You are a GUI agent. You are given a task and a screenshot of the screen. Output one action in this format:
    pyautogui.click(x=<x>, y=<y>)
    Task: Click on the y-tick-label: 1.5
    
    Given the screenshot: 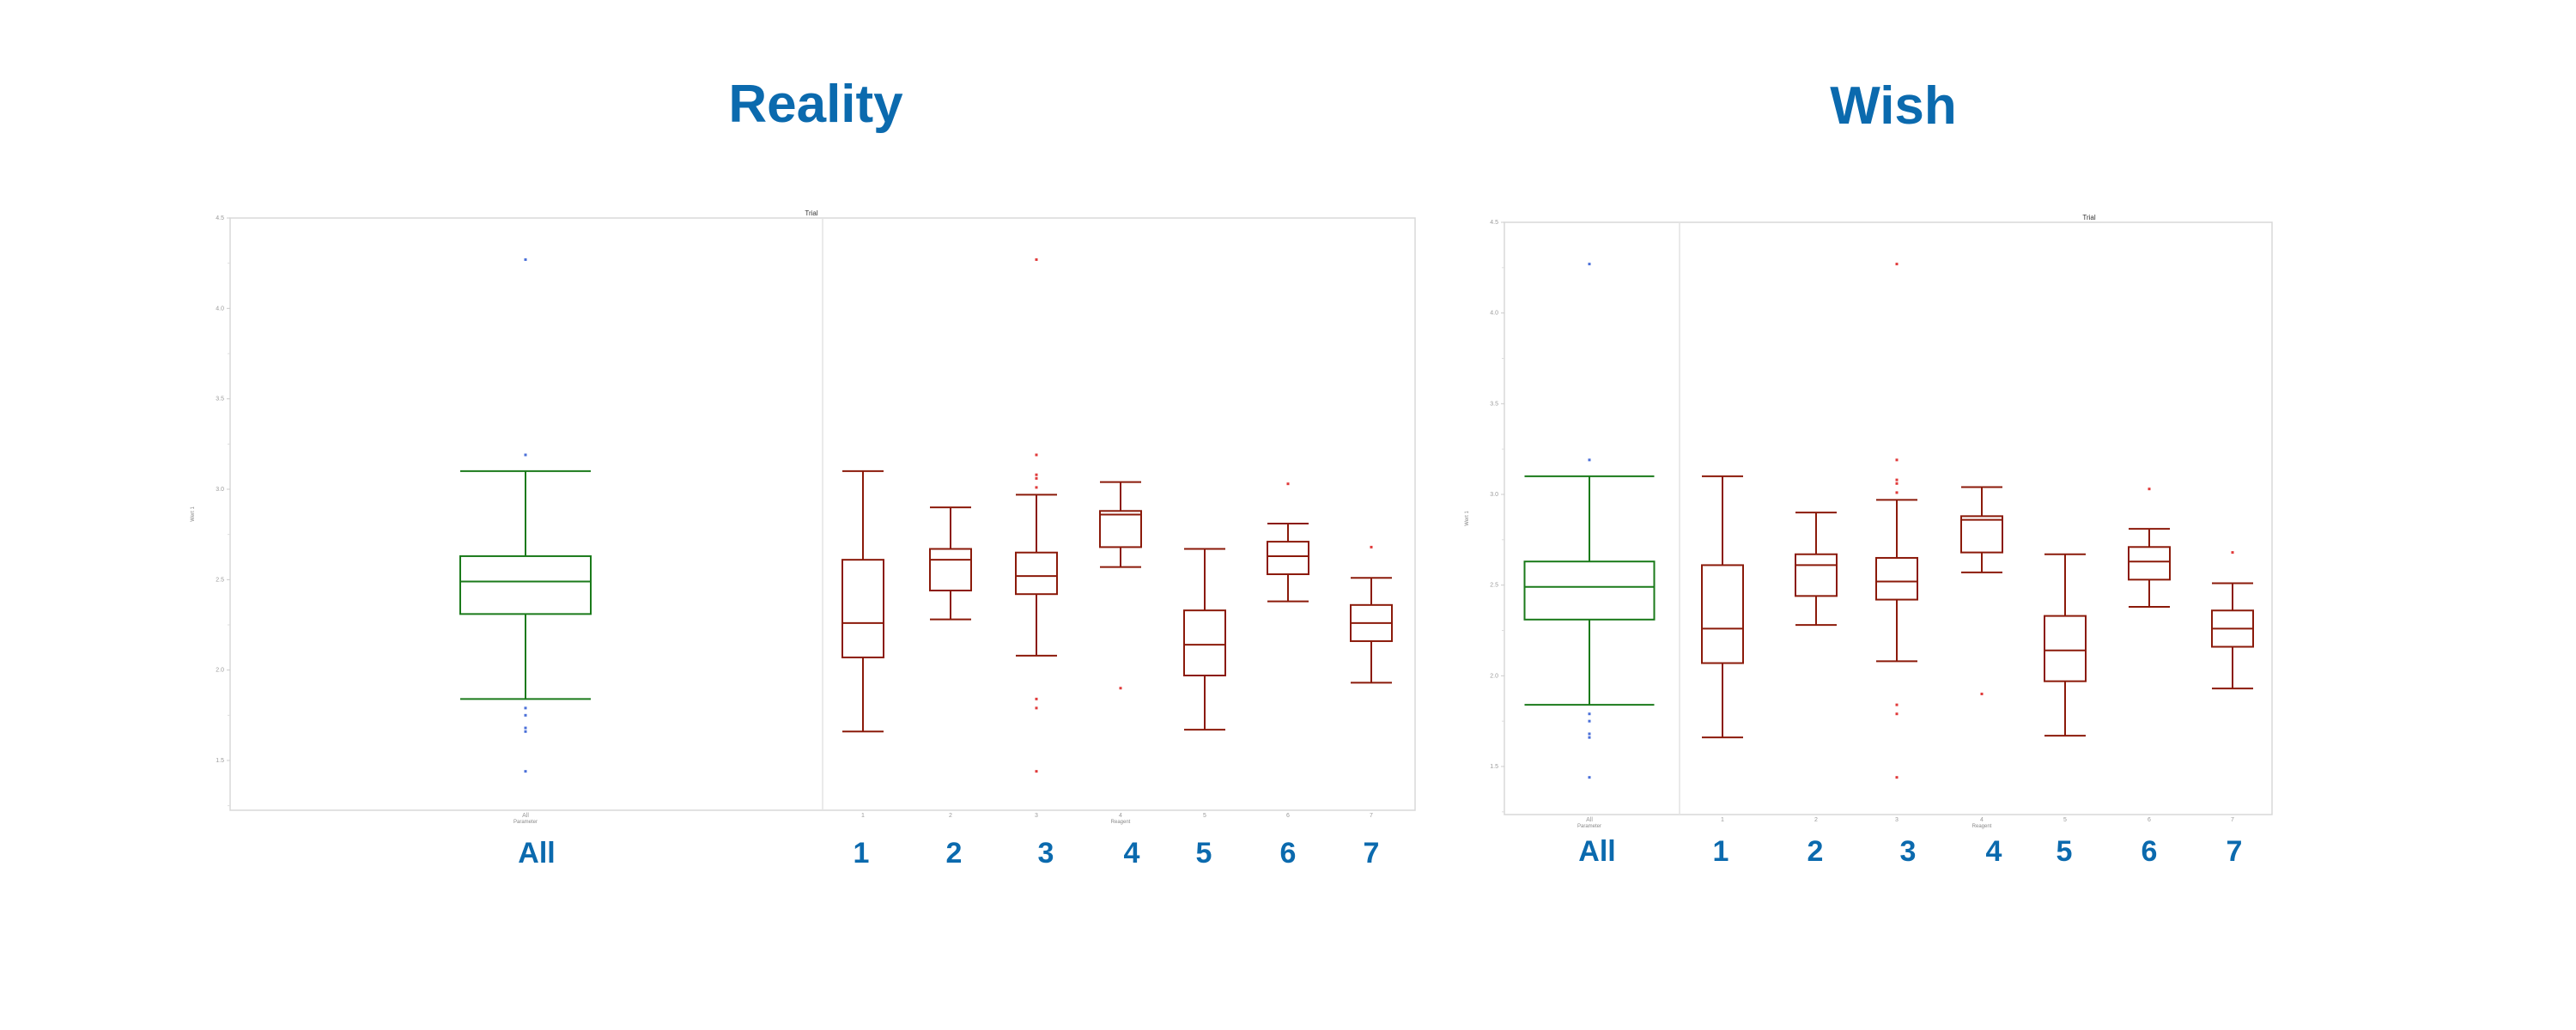 What is the action you would take?
    pyautogui.click(x=1494, y=767)
    